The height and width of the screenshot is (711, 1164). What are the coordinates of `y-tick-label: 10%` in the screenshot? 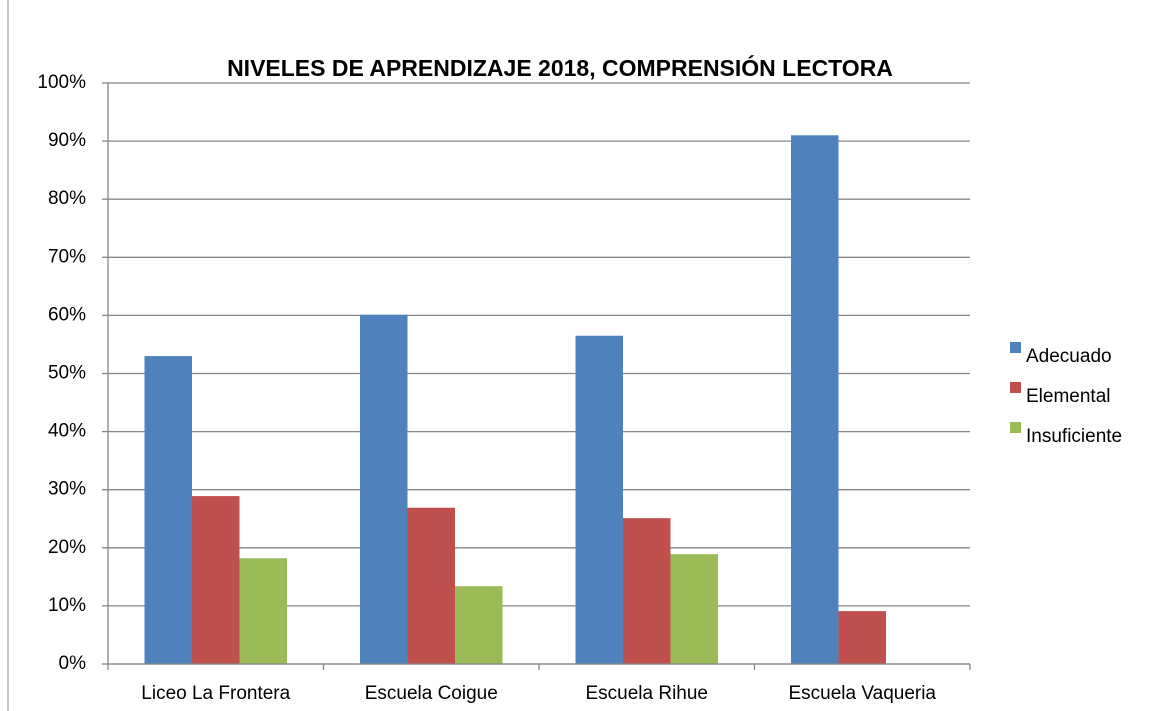 It's located at (67, 605).